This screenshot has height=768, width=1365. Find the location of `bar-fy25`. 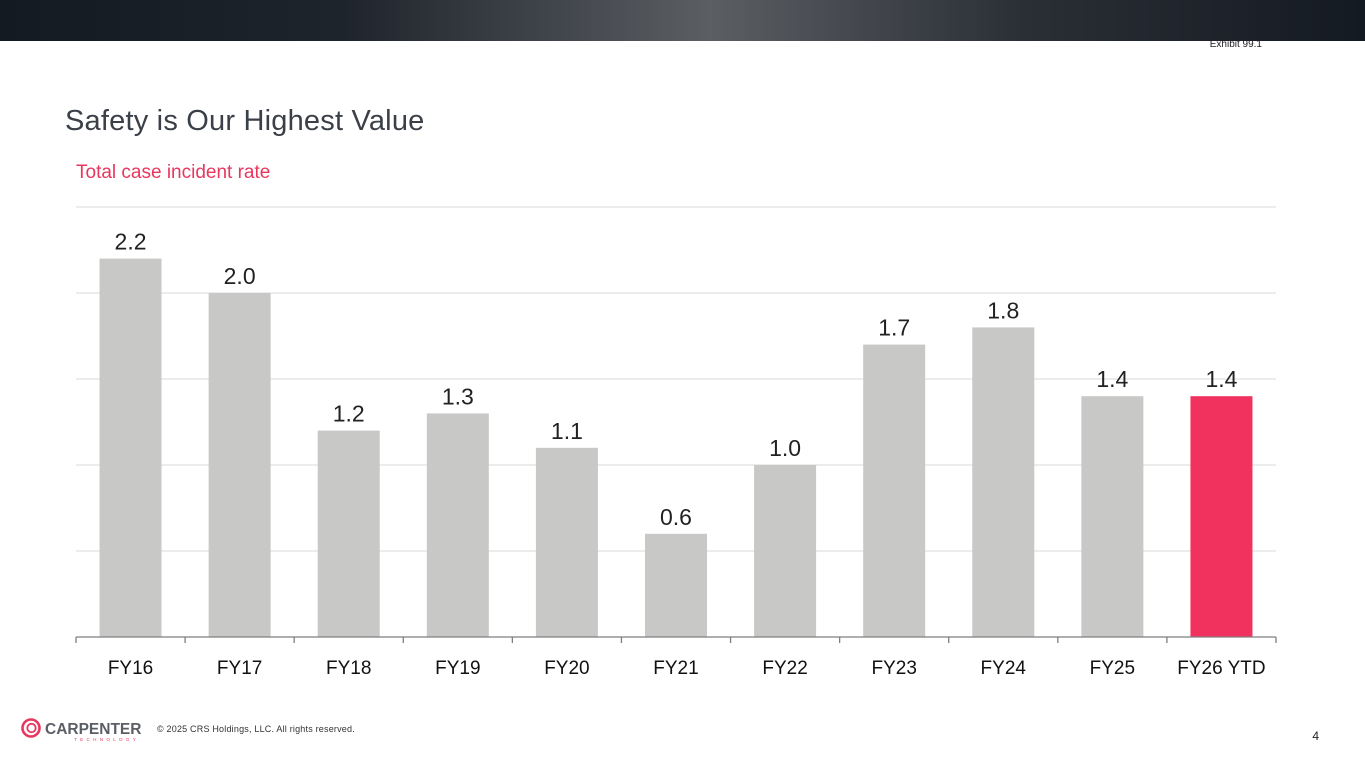

bar-fy25 is located at coordinates (1112, 516).